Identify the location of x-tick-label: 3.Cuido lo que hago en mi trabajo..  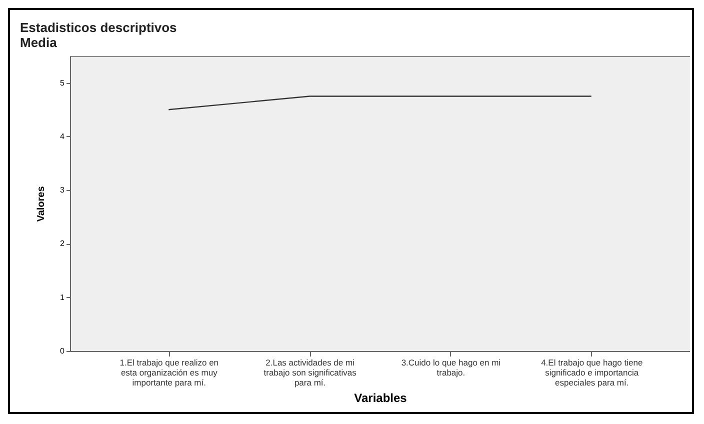
(451, 368).